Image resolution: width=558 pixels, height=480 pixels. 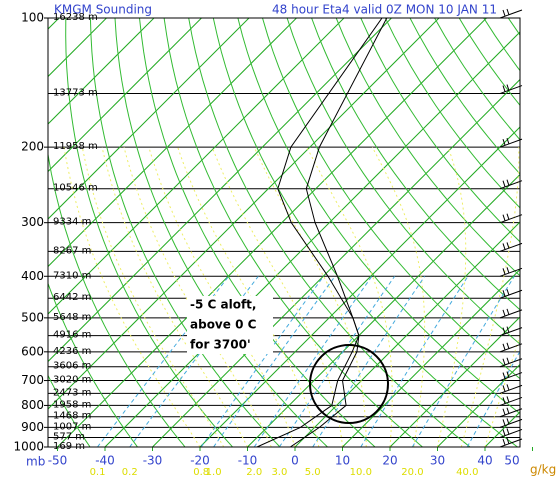 I want to click on mixing-ratio-label: 20.0, so click(x=412, y=472).